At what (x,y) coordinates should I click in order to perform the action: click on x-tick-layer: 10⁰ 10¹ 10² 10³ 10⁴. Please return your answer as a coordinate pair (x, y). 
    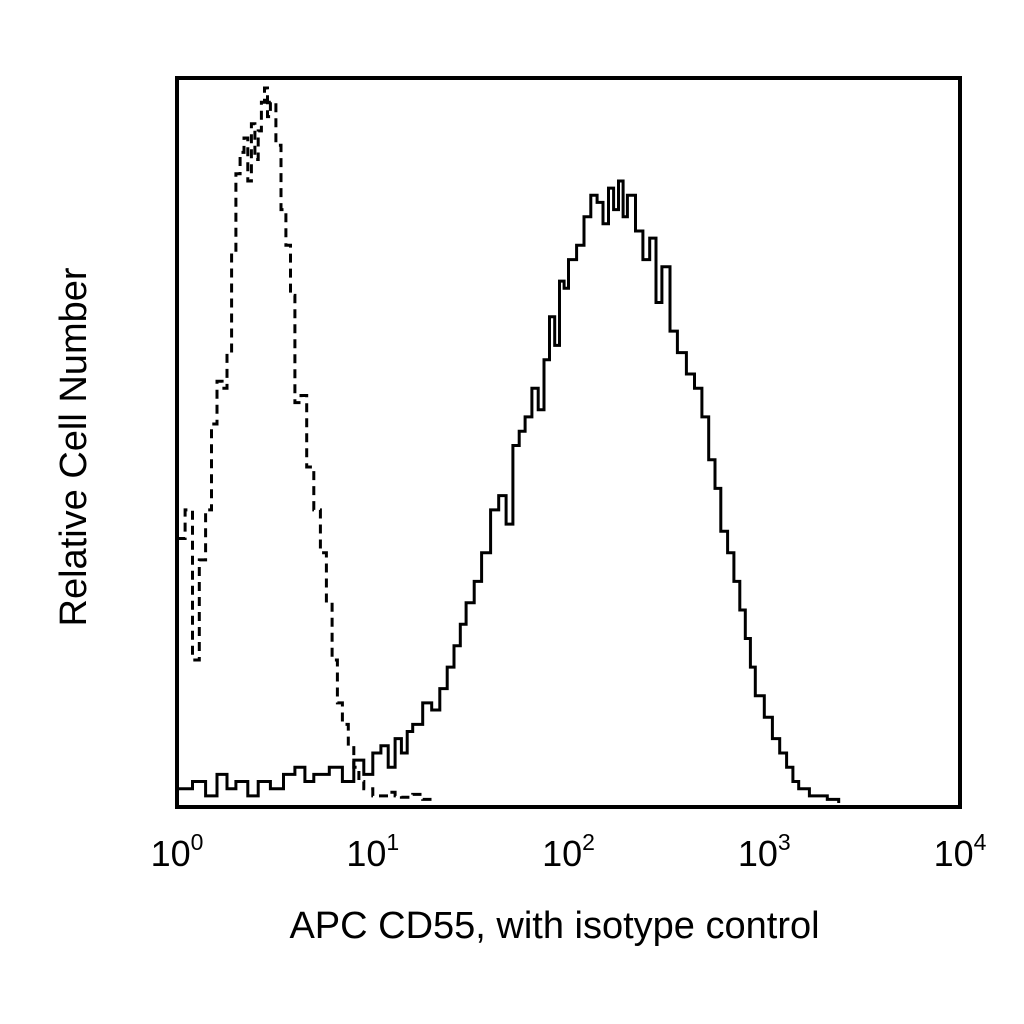
    Looking at the image, I should click on (569, 851).